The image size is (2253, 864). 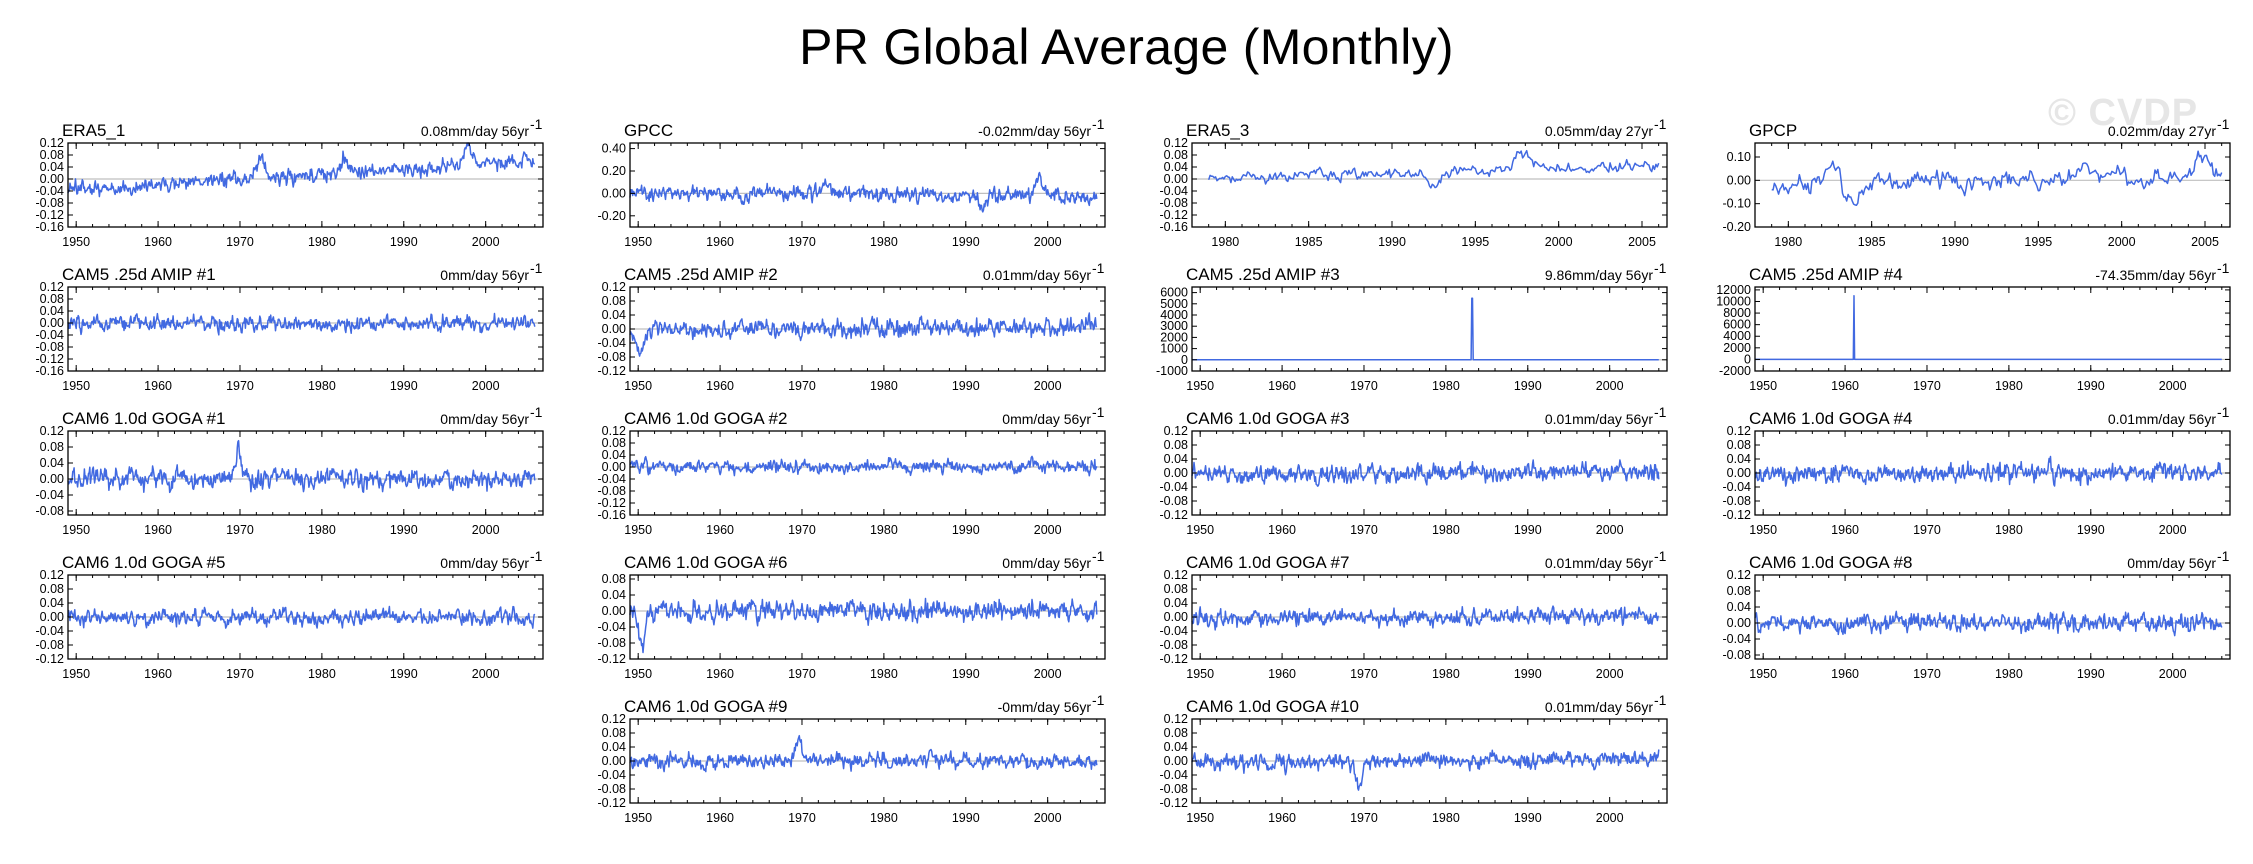 What do you see at coordinates (1733, 290) in the screenshot?
I see `y-tick-label: 12000` at bounding box center [1733, 290].